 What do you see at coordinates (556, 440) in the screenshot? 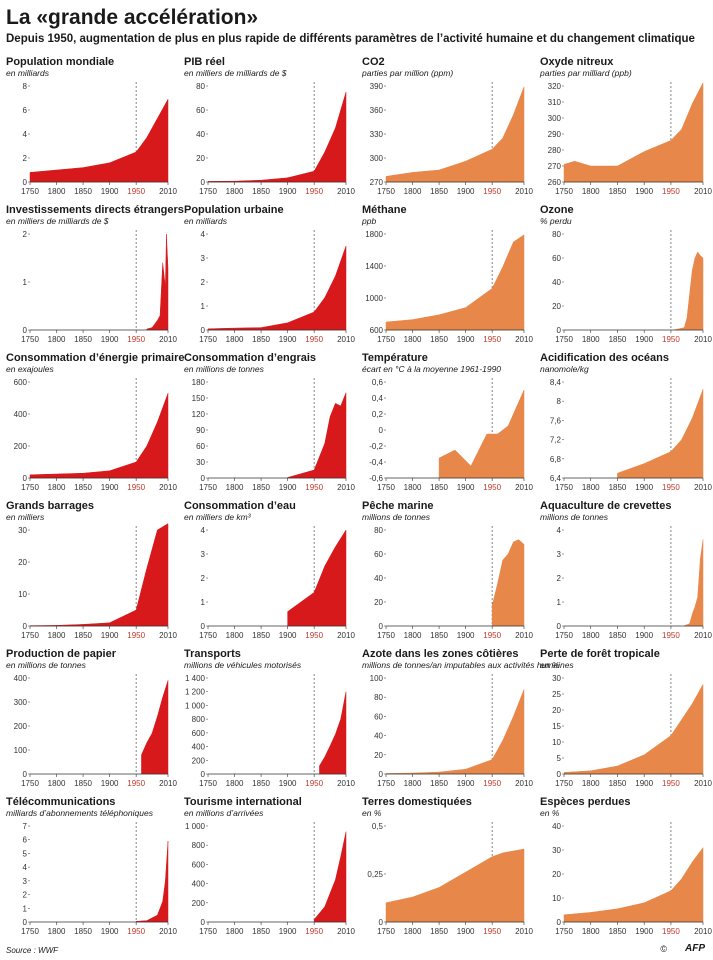
I see `y-tick-label: 7,2` at bounding box center [556, 440].